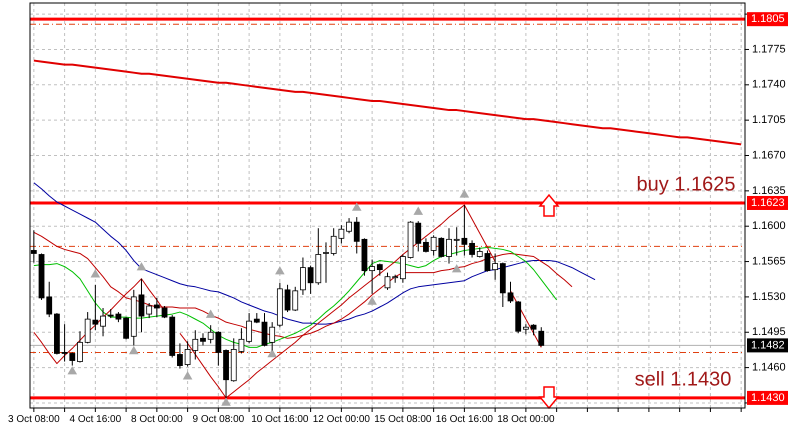  What do you see at coordinates (403, 419) in the screenshot?
I see `x-tick-label: 15 Oct 08:00` at bounding box center [403, 419].